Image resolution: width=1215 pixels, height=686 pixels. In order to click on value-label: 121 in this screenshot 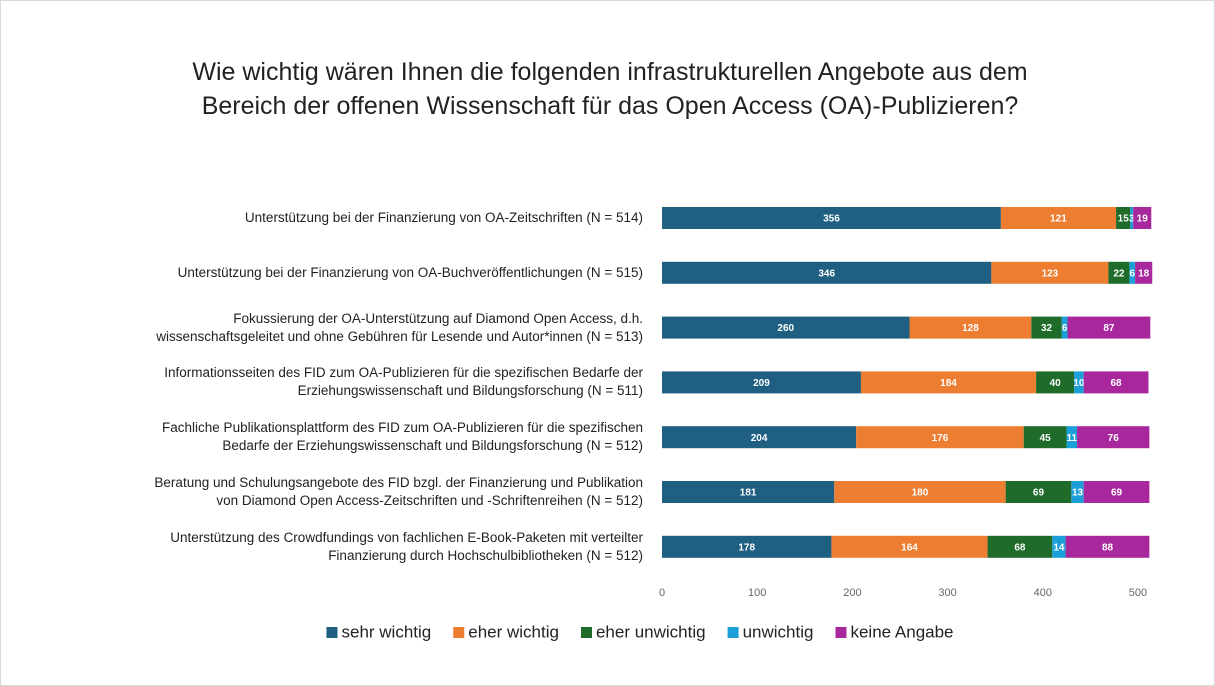, I will do `click(1058, 219)`.